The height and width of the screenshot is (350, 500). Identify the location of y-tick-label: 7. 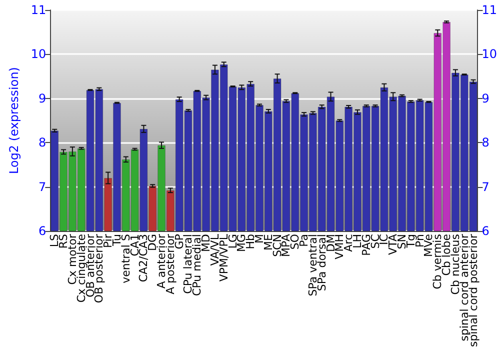
(42, 187).